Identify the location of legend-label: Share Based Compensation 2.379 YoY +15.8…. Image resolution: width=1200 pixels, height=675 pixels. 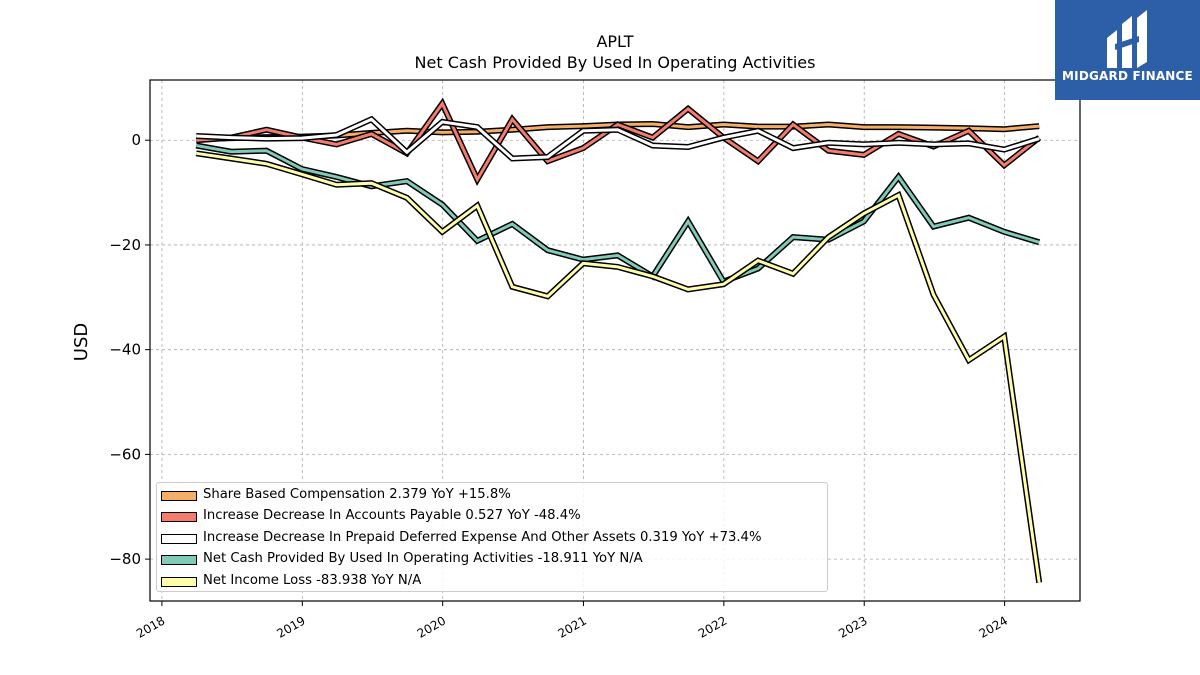
(357, 494).